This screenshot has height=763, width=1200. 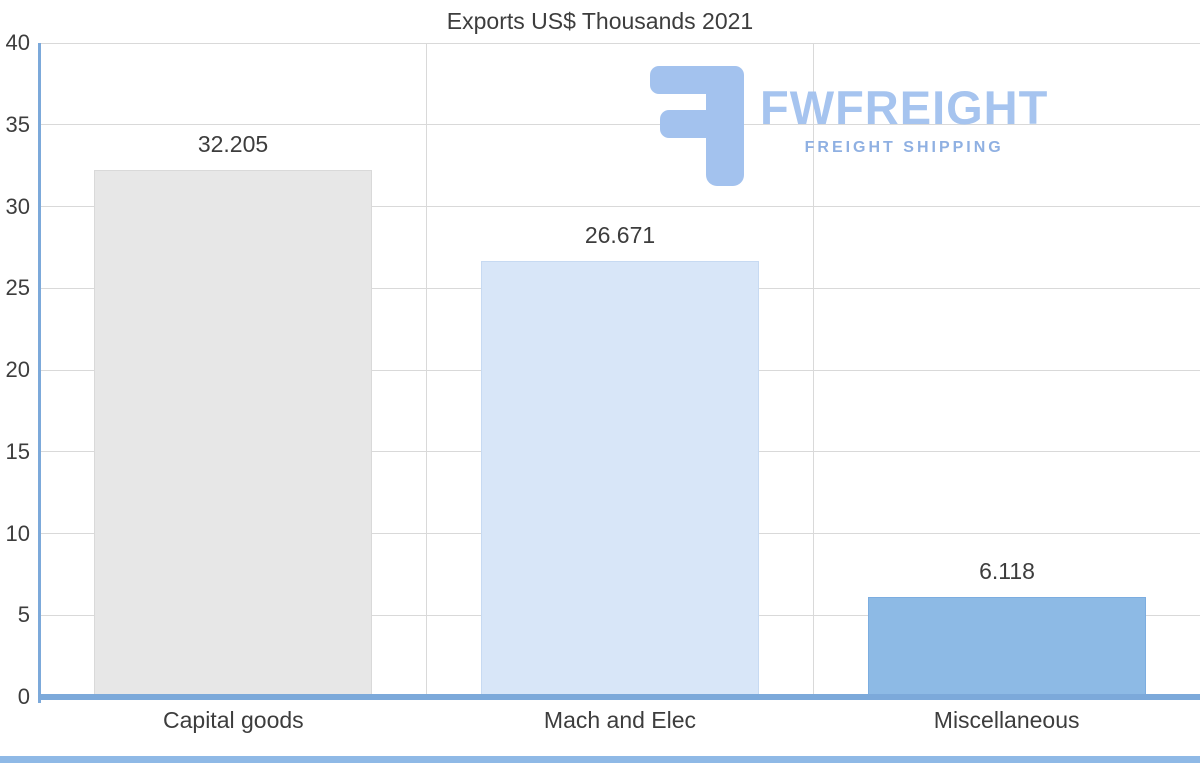 What do you see at coordinates (39, 373) in the screenshot?
I see `y-axis-line` at bounding box center [39, 373].